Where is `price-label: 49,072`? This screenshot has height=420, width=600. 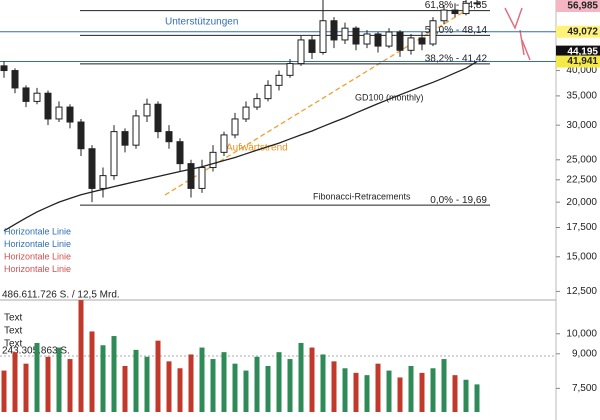 price-label: 49,072 is located at coordinates (582, 31).